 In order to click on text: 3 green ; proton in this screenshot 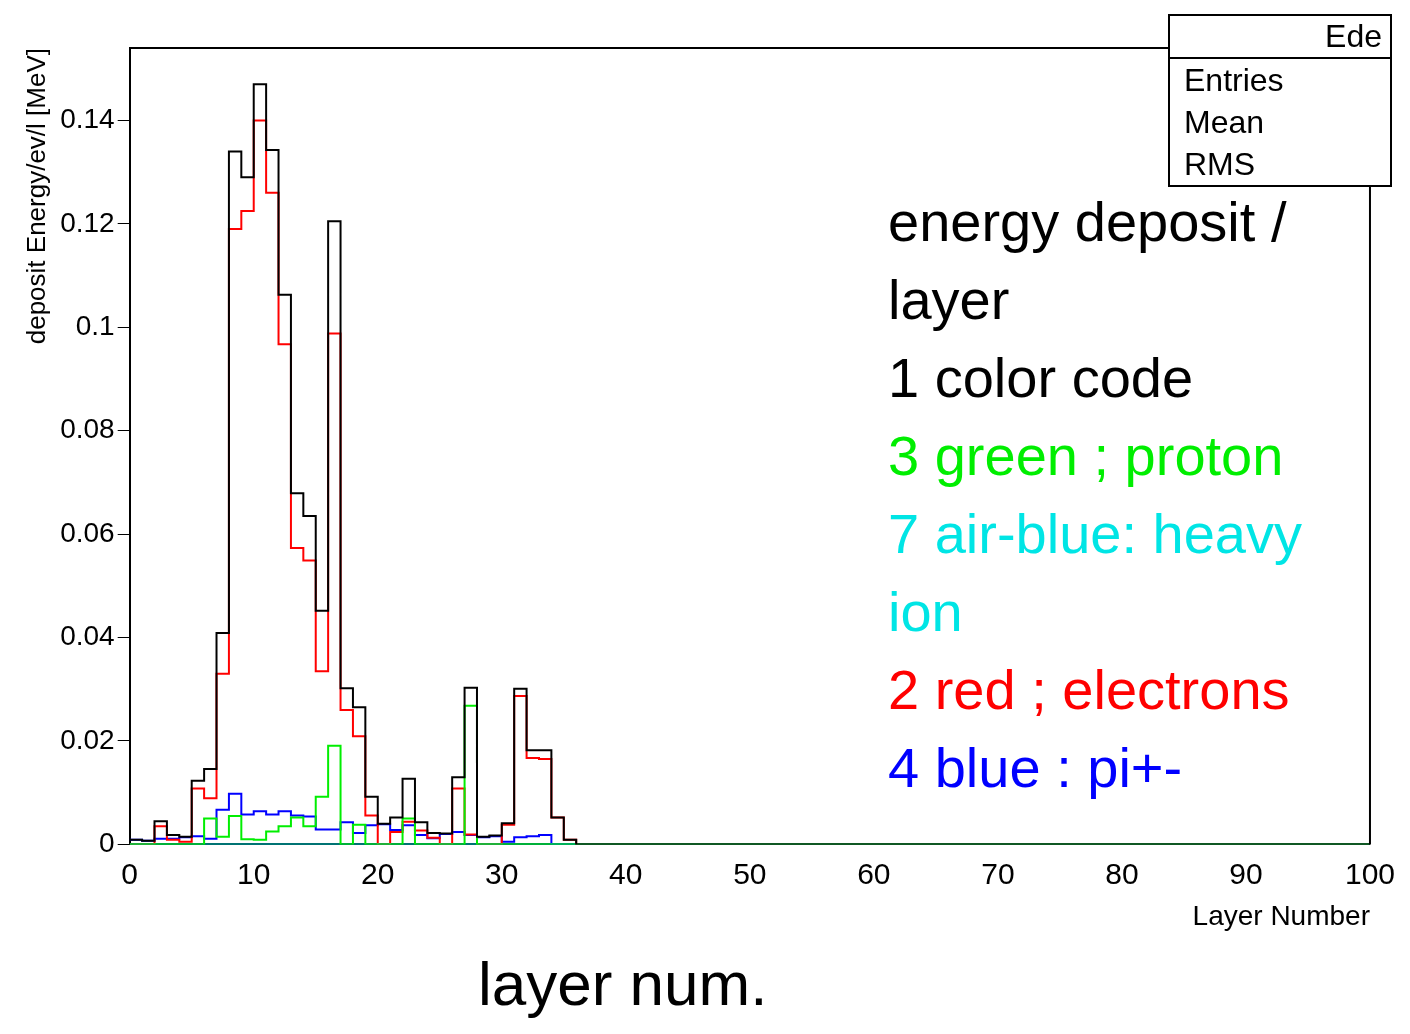, I will do `click(1086, 456)`.